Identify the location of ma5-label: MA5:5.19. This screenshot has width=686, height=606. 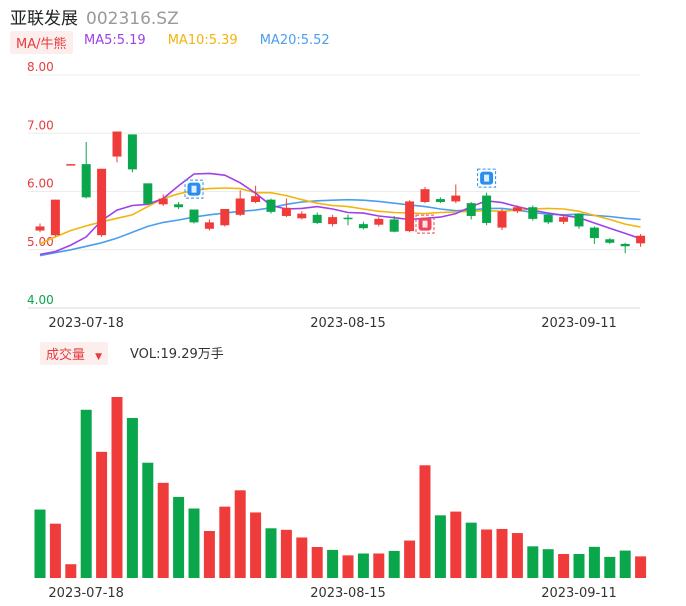
(115, 40).